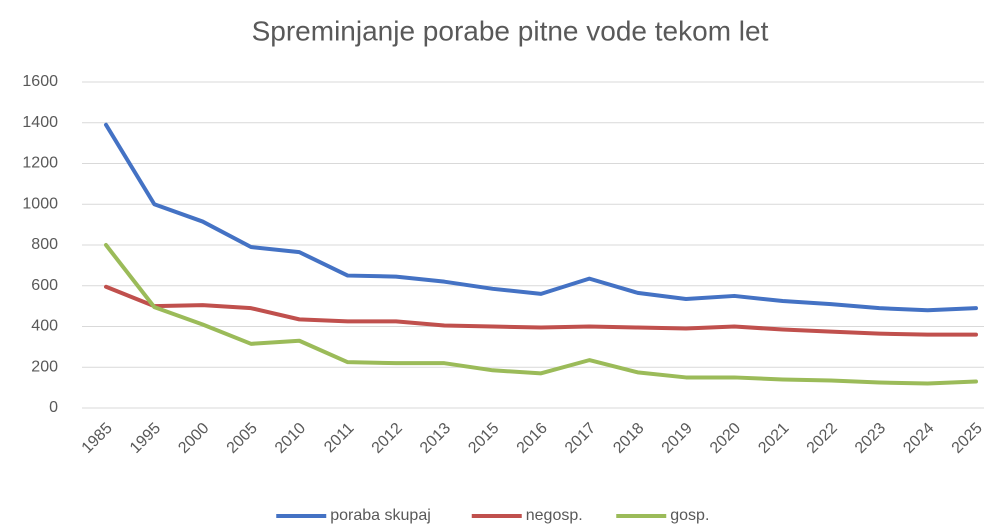 The width and height of the screenshot is (988, 531). Describe the element at coordinates (510, 30) in the screenshot. I see `chart-title: Spreminjanje porabe pitne vode tekom let` at that location.